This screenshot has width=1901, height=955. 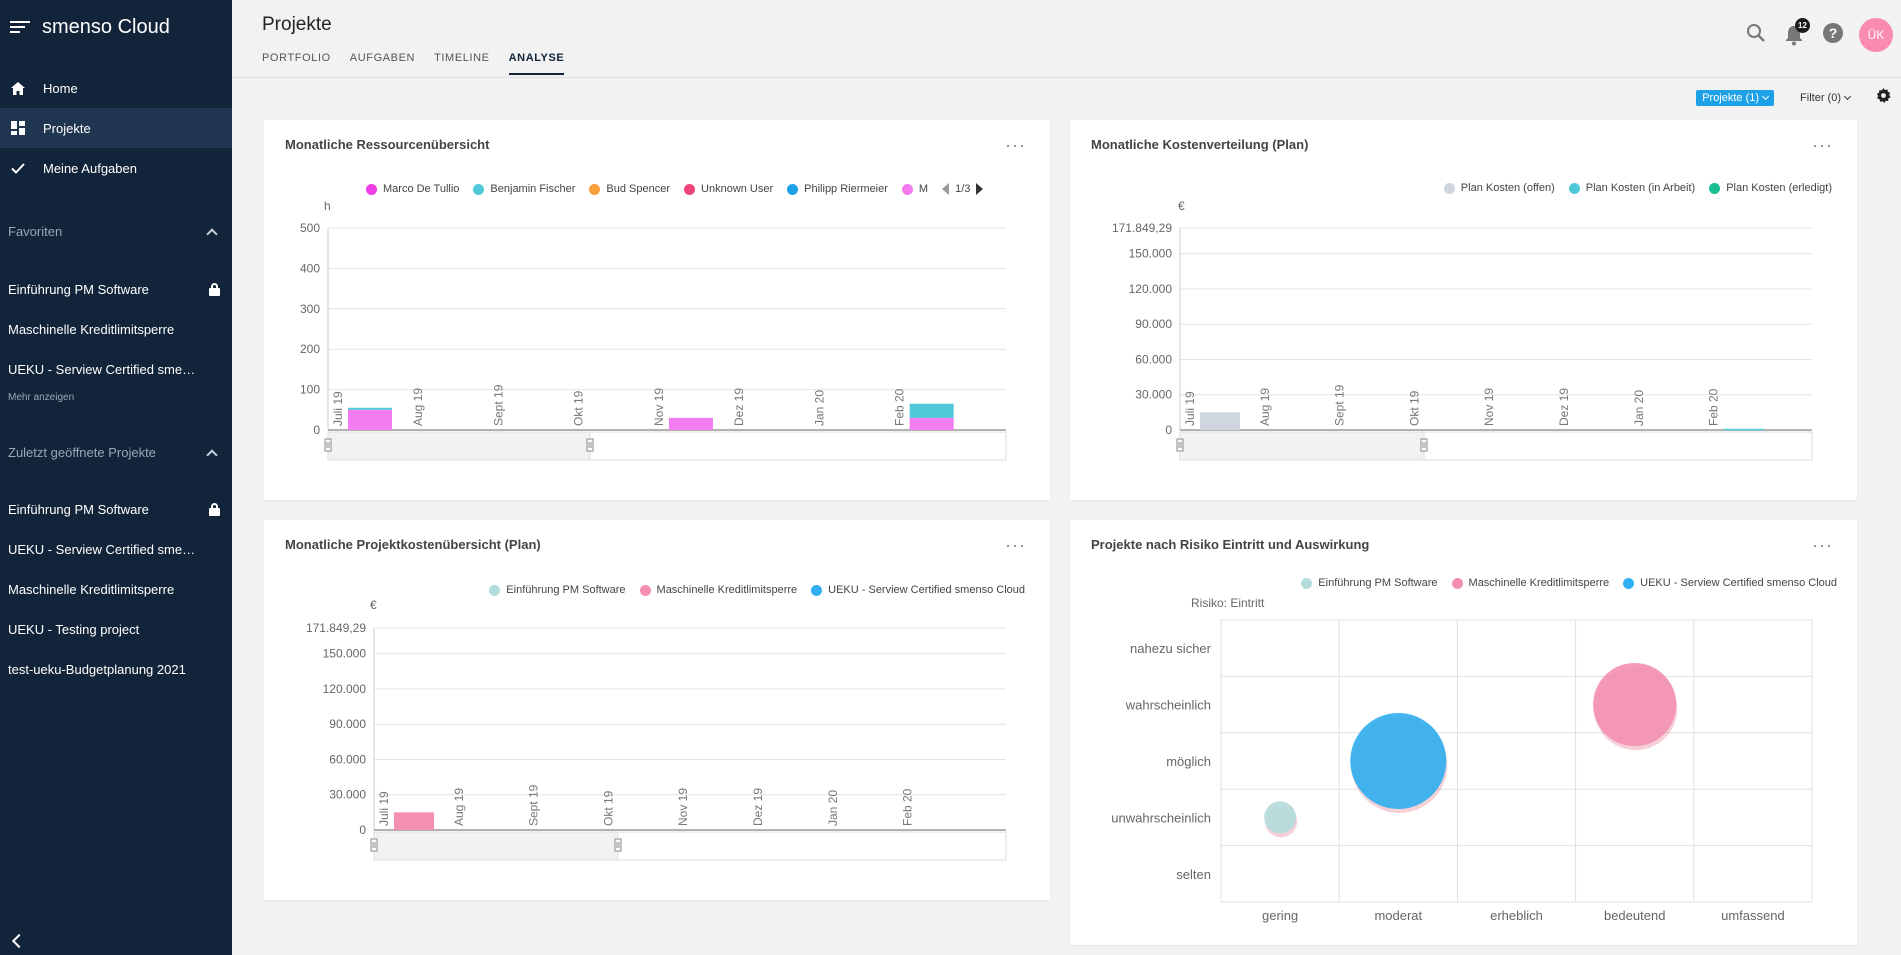 What do you see at coordinates (78, 509) in the screenshot?
I see `recent-item-label: Einführung PM Software` at bounding box center [78, 509].